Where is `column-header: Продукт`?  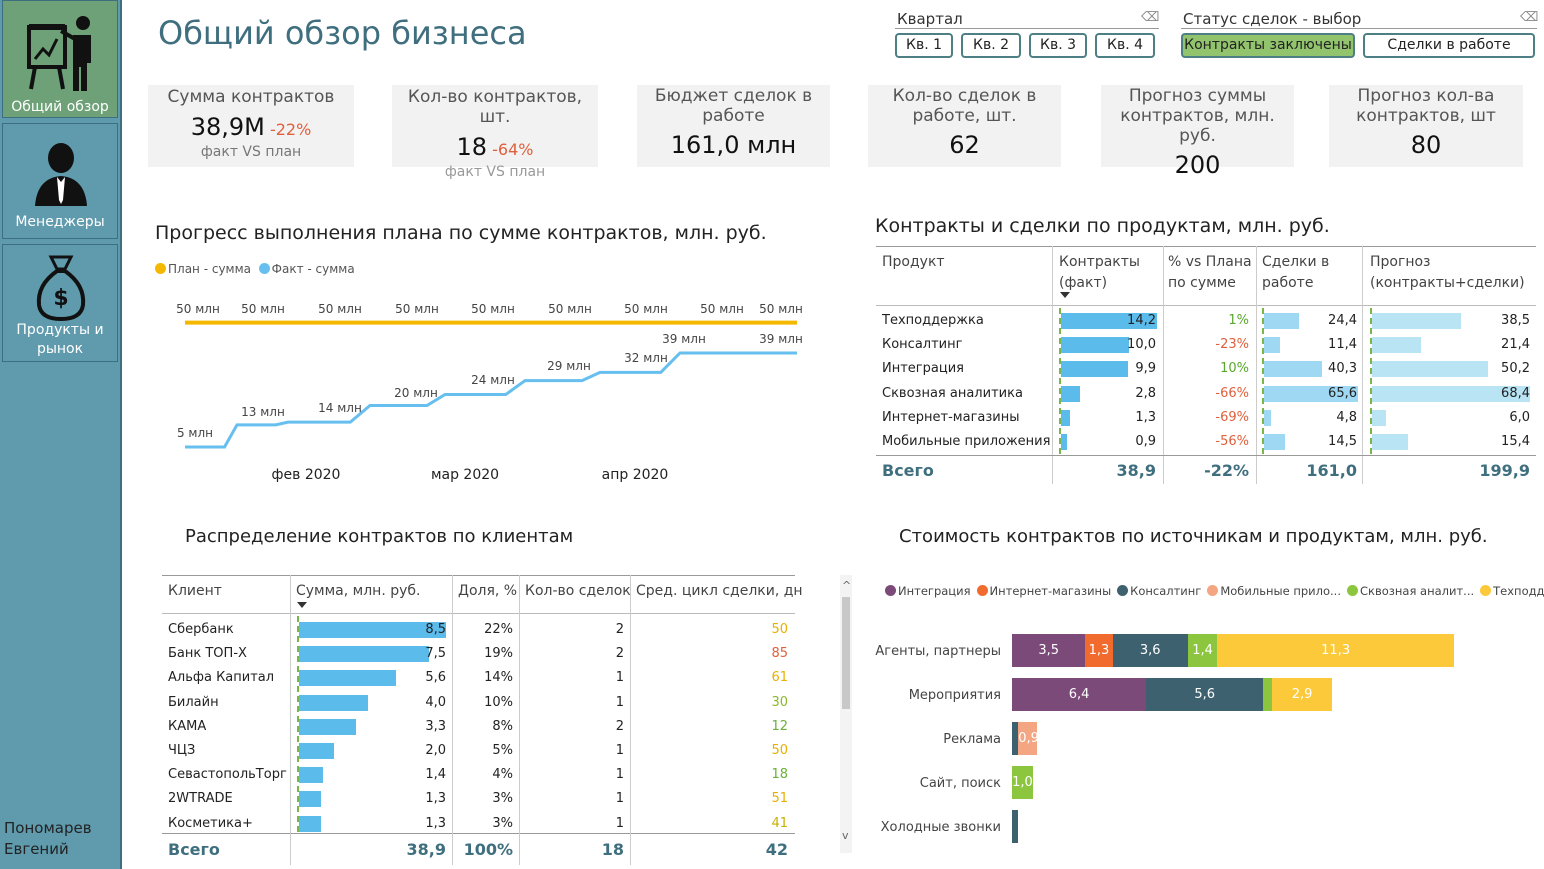
column-header: Продукт is located at coordinates (913, 262).